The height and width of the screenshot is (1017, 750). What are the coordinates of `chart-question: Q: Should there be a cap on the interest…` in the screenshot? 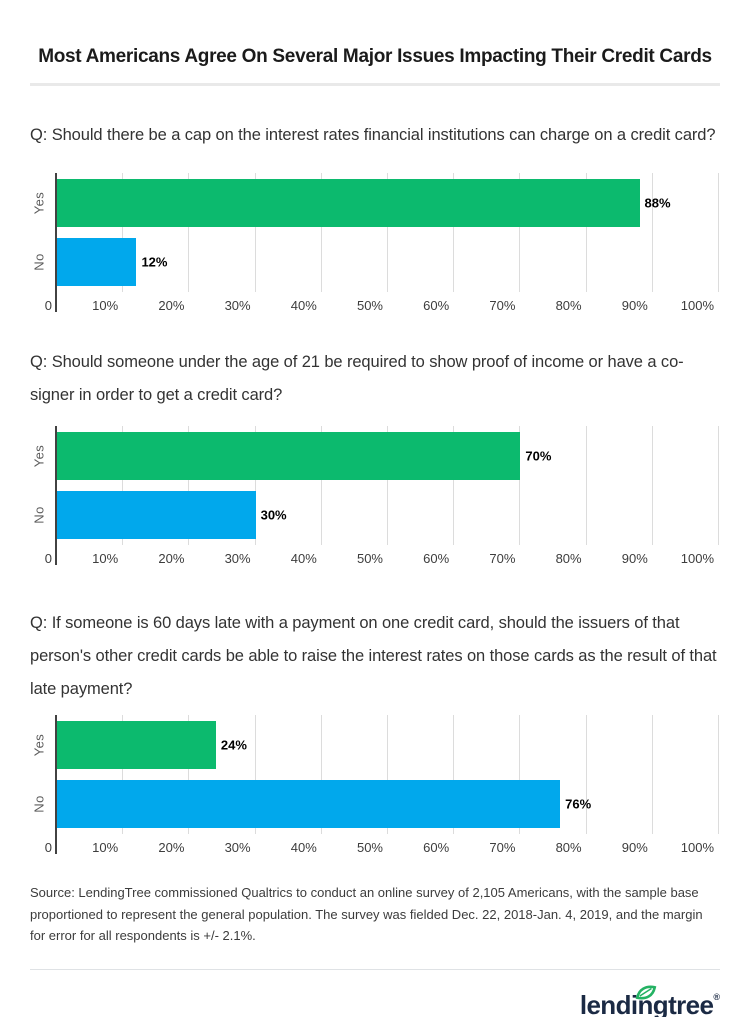 It's located at (373, 135).